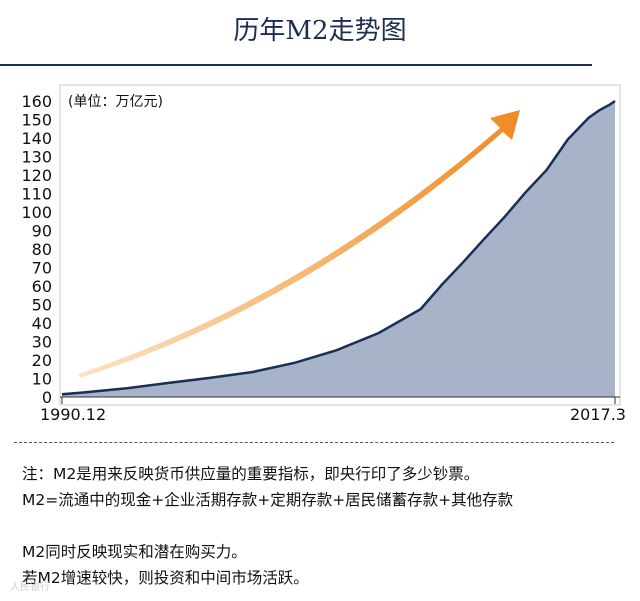 Image resolution: width=640 pixels, height=601 pixels. Describe the element at coordinates (320, 31) in the screenshot. I see `chart-title: 历年M2走势图` at that location.